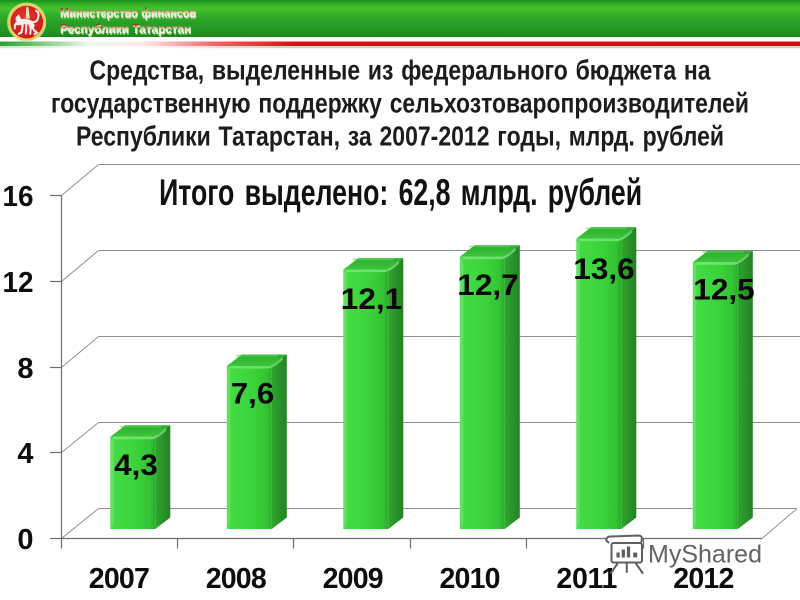 This screenshot has width=800, height=600. I want to click on svg-text: федерального, so click(484, 70).